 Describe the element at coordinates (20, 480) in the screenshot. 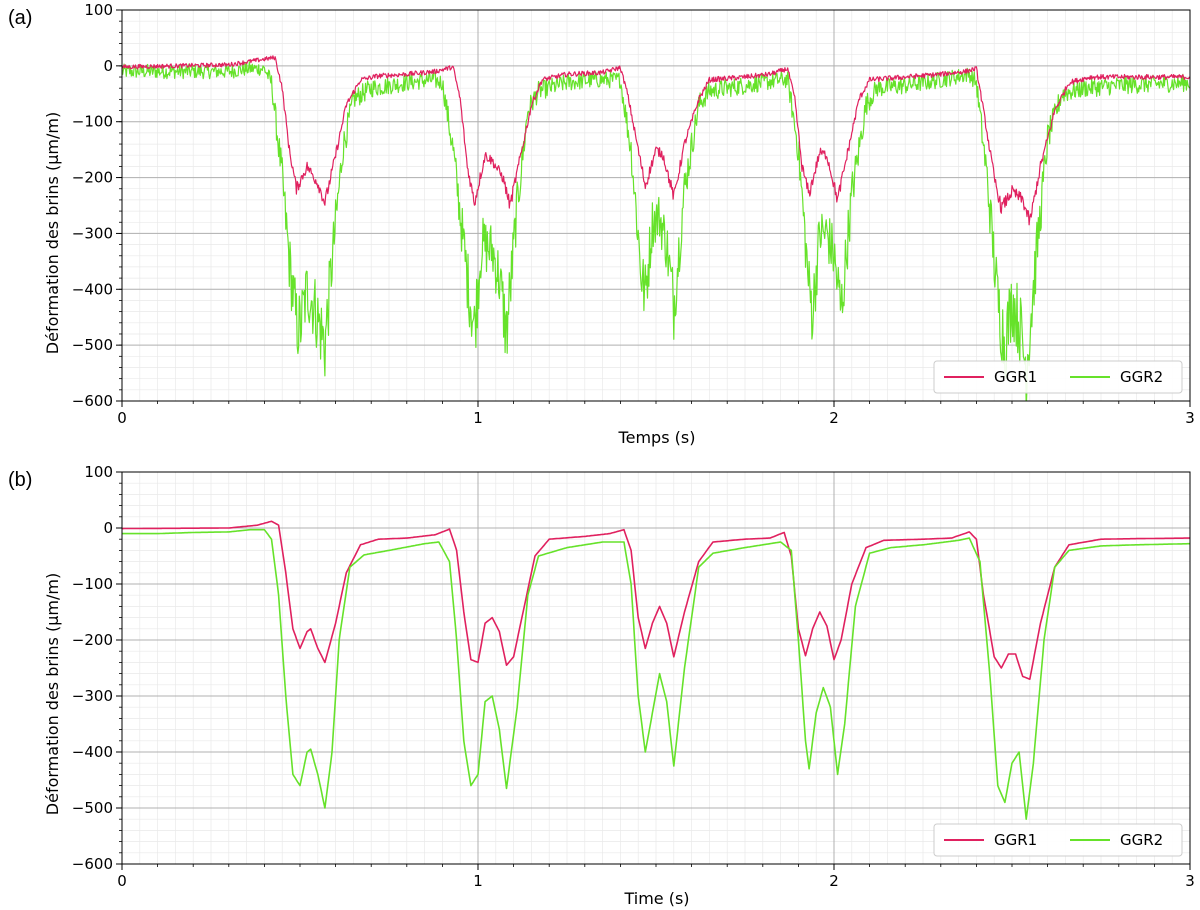

I see `panel-b-label: (b)` at that location.